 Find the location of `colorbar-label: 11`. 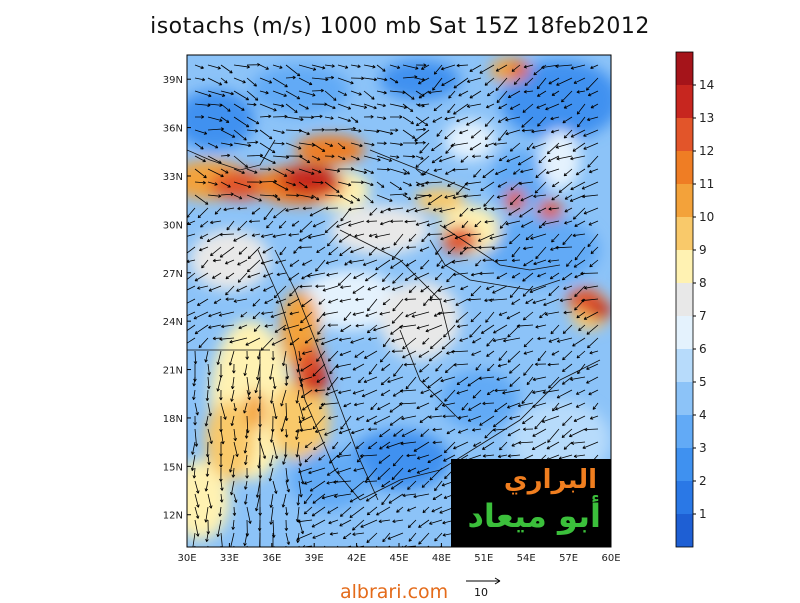

colorbar-label: 11 is located at coordinates (706, 184).